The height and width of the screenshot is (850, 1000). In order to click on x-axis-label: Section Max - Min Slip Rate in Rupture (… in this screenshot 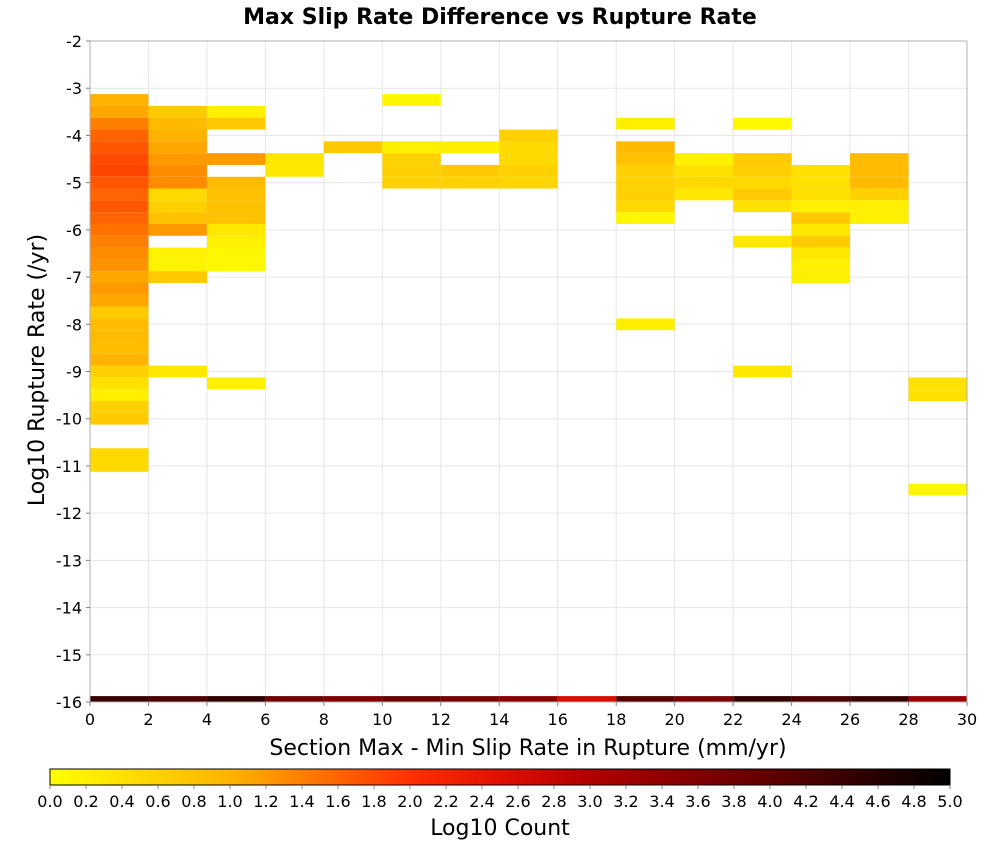, I will do `click(527, 748)`.